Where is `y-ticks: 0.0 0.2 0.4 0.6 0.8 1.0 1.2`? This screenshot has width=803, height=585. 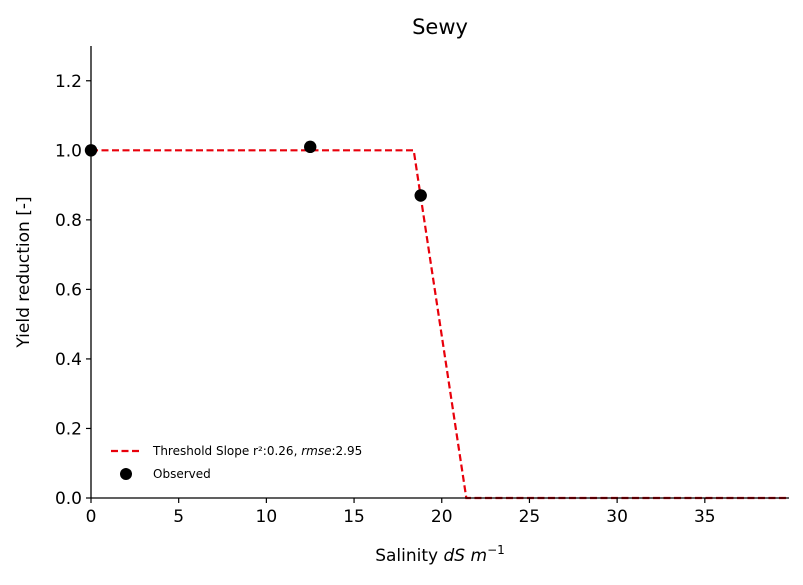 y-ticks: 0.0 0.2 0.4 0.6 0.8 1.0 1.2 is located at coordinates (73, 290).